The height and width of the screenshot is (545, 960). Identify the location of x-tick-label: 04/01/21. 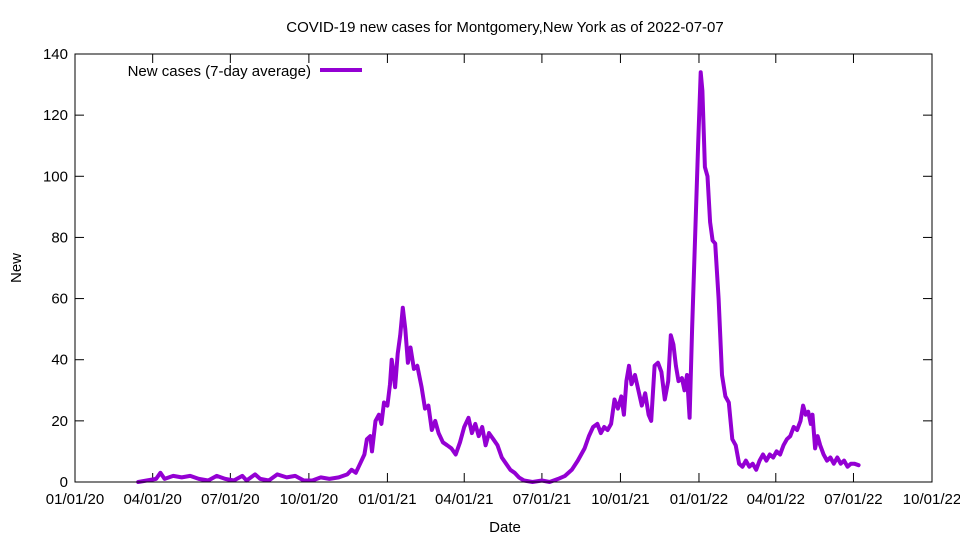
(464, 499).